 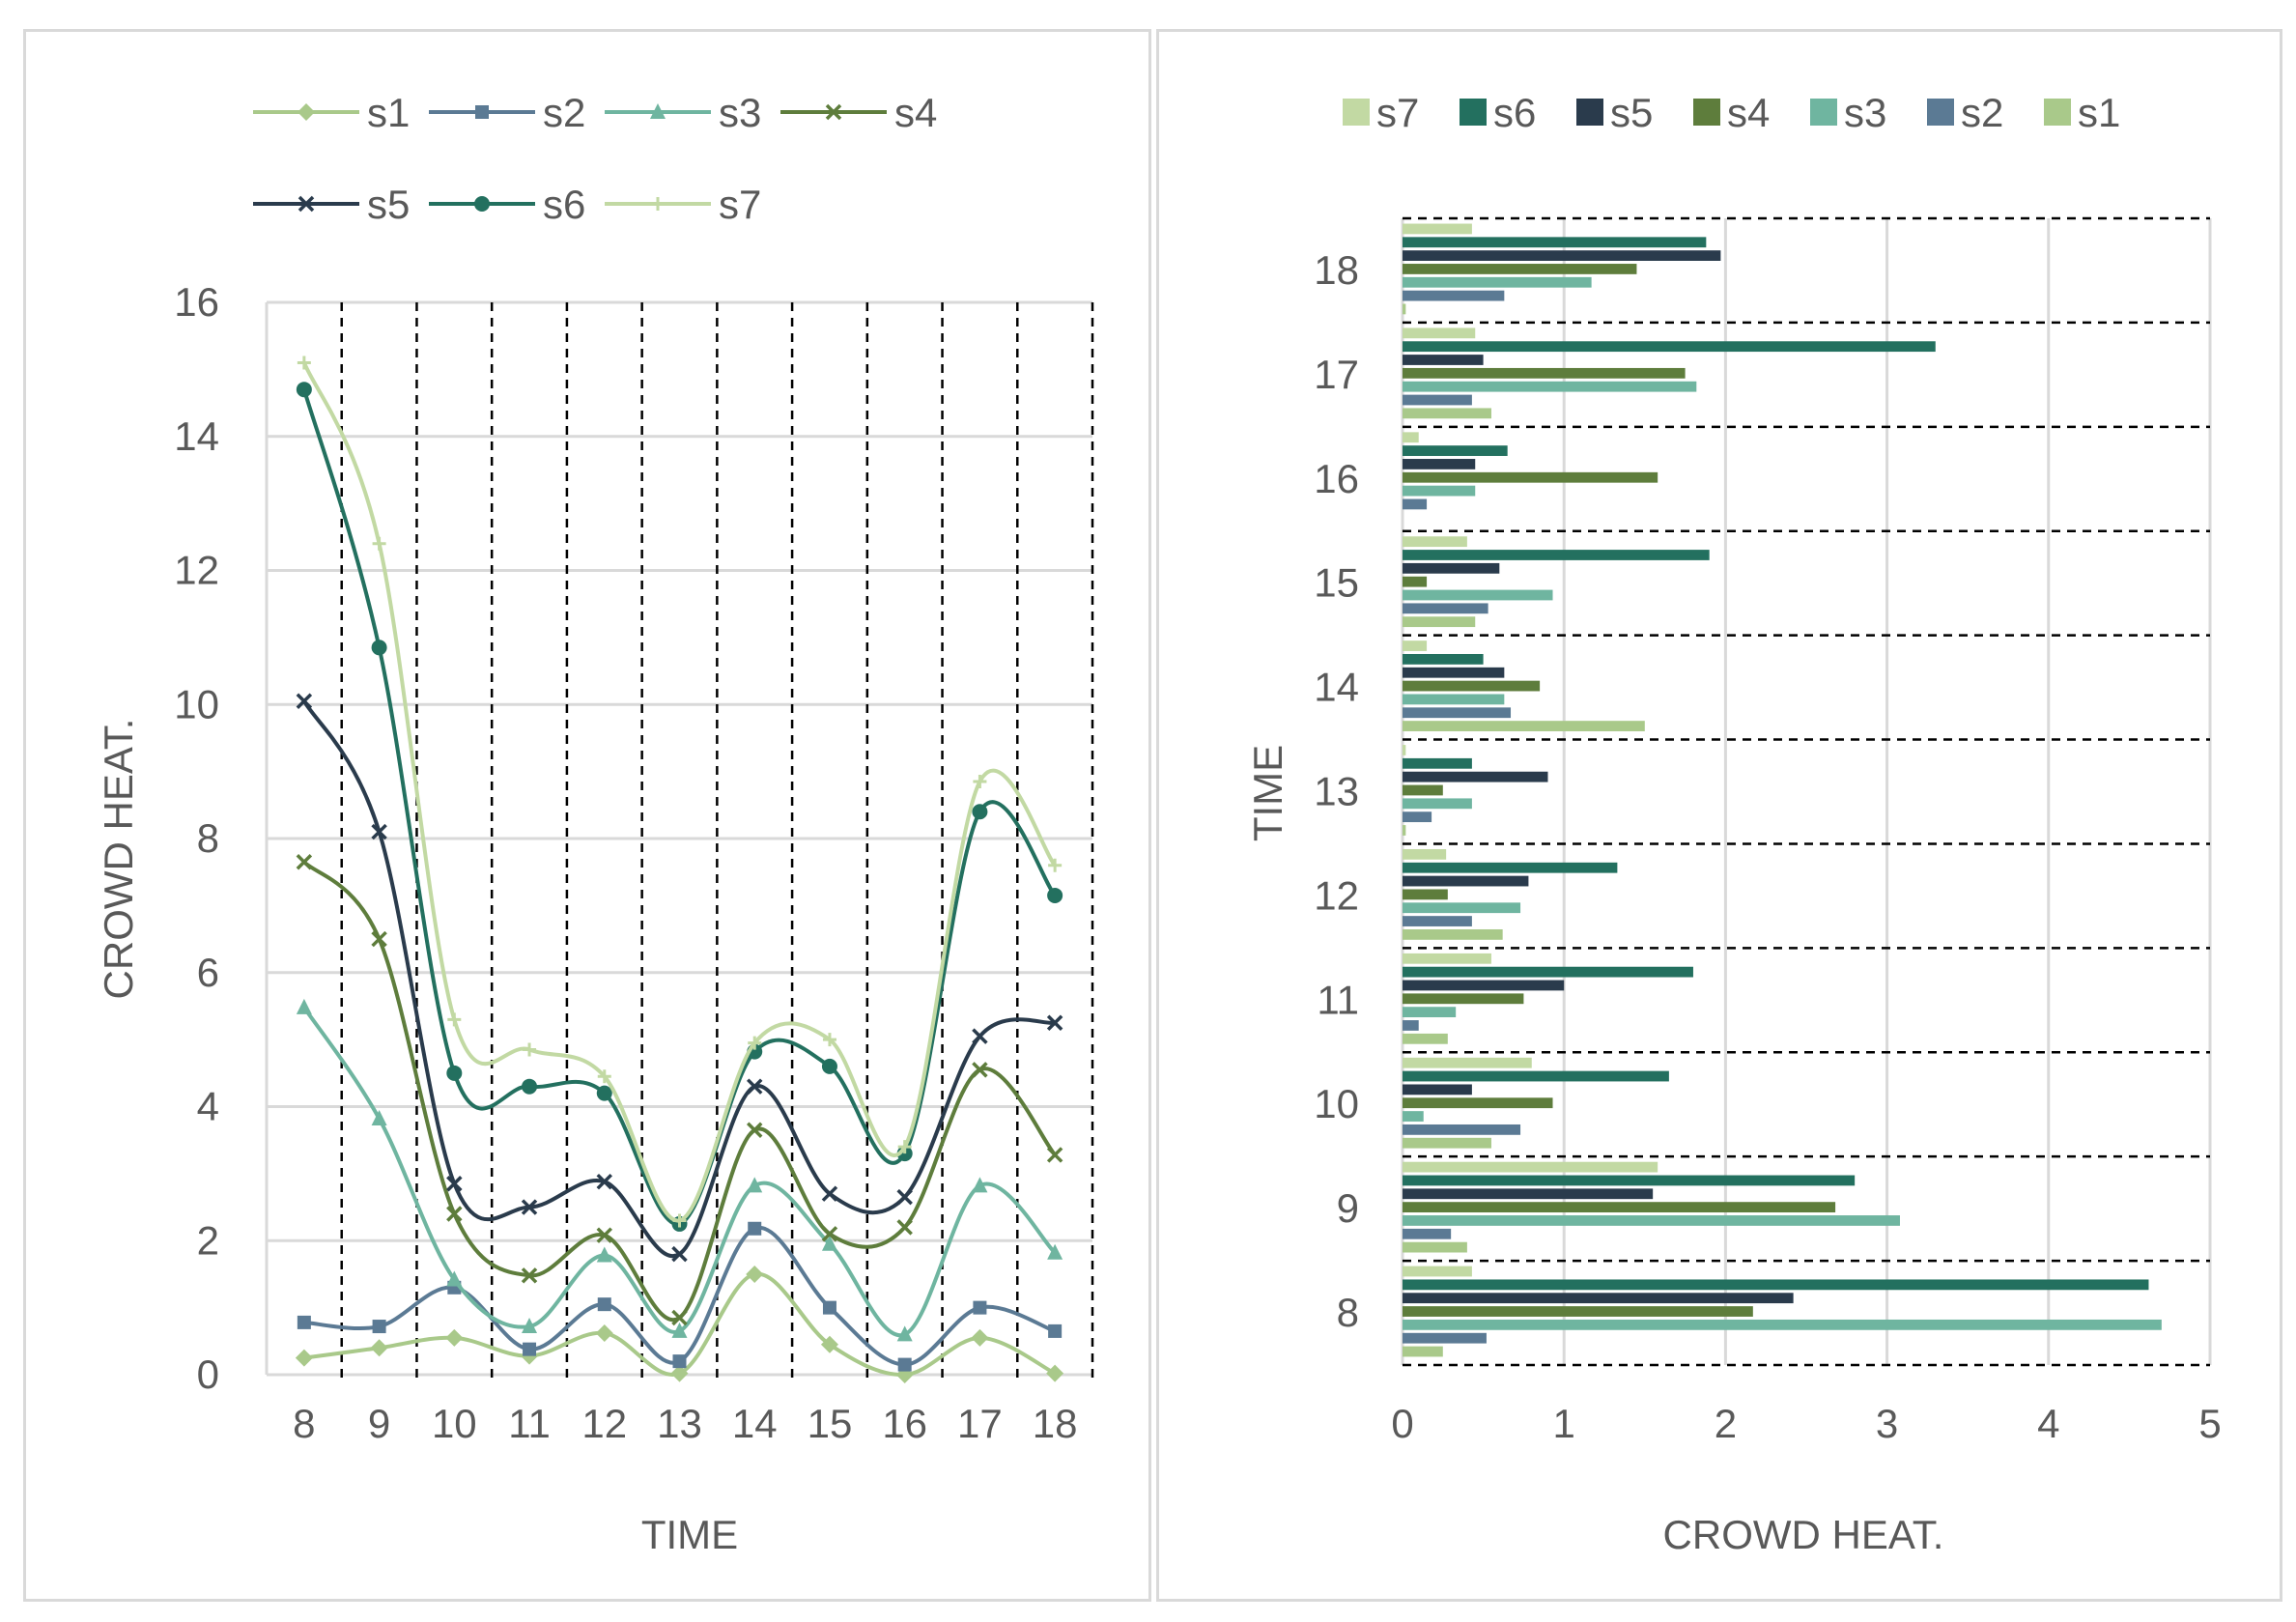 What do you see at coordinates (482, 204) in the screenshot?
I see `legend-marker-s6` at bounding box center [482, 204].